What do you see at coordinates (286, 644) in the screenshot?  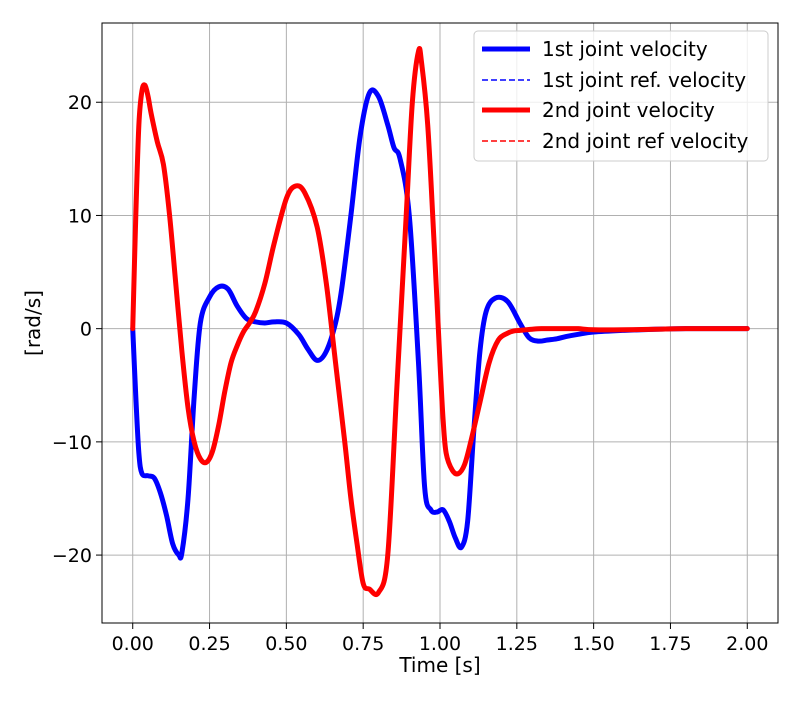 I see `x-tick-label: 0.50` at bounding box center [286, 644].